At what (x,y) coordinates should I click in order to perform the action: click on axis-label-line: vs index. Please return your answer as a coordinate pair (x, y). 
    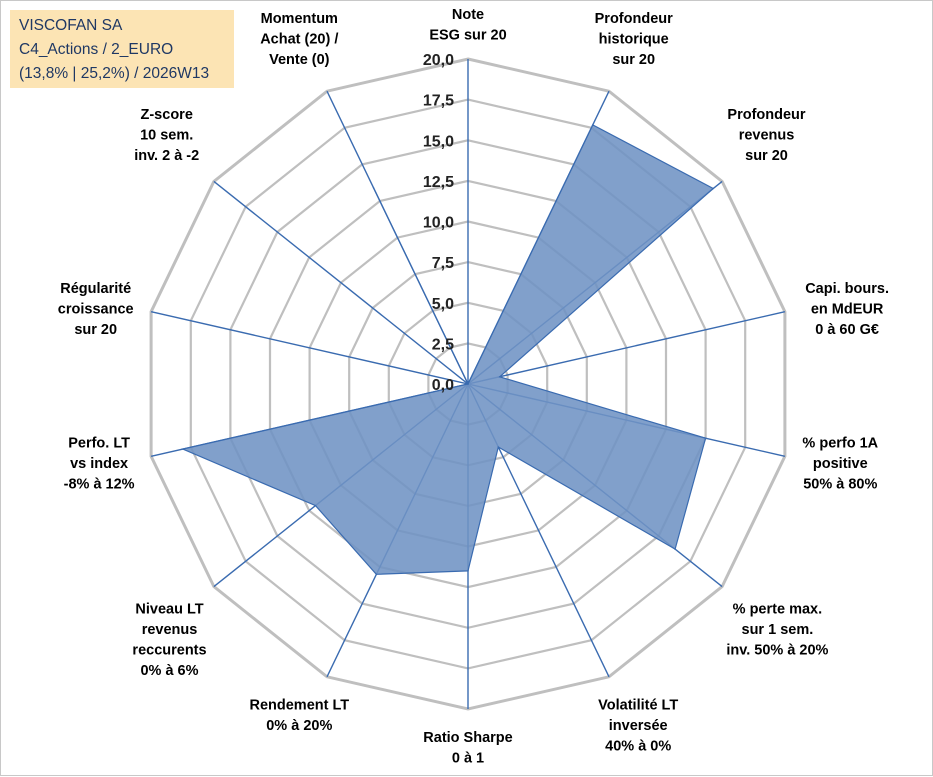
    Looking at the image, I should click on (99, 464).